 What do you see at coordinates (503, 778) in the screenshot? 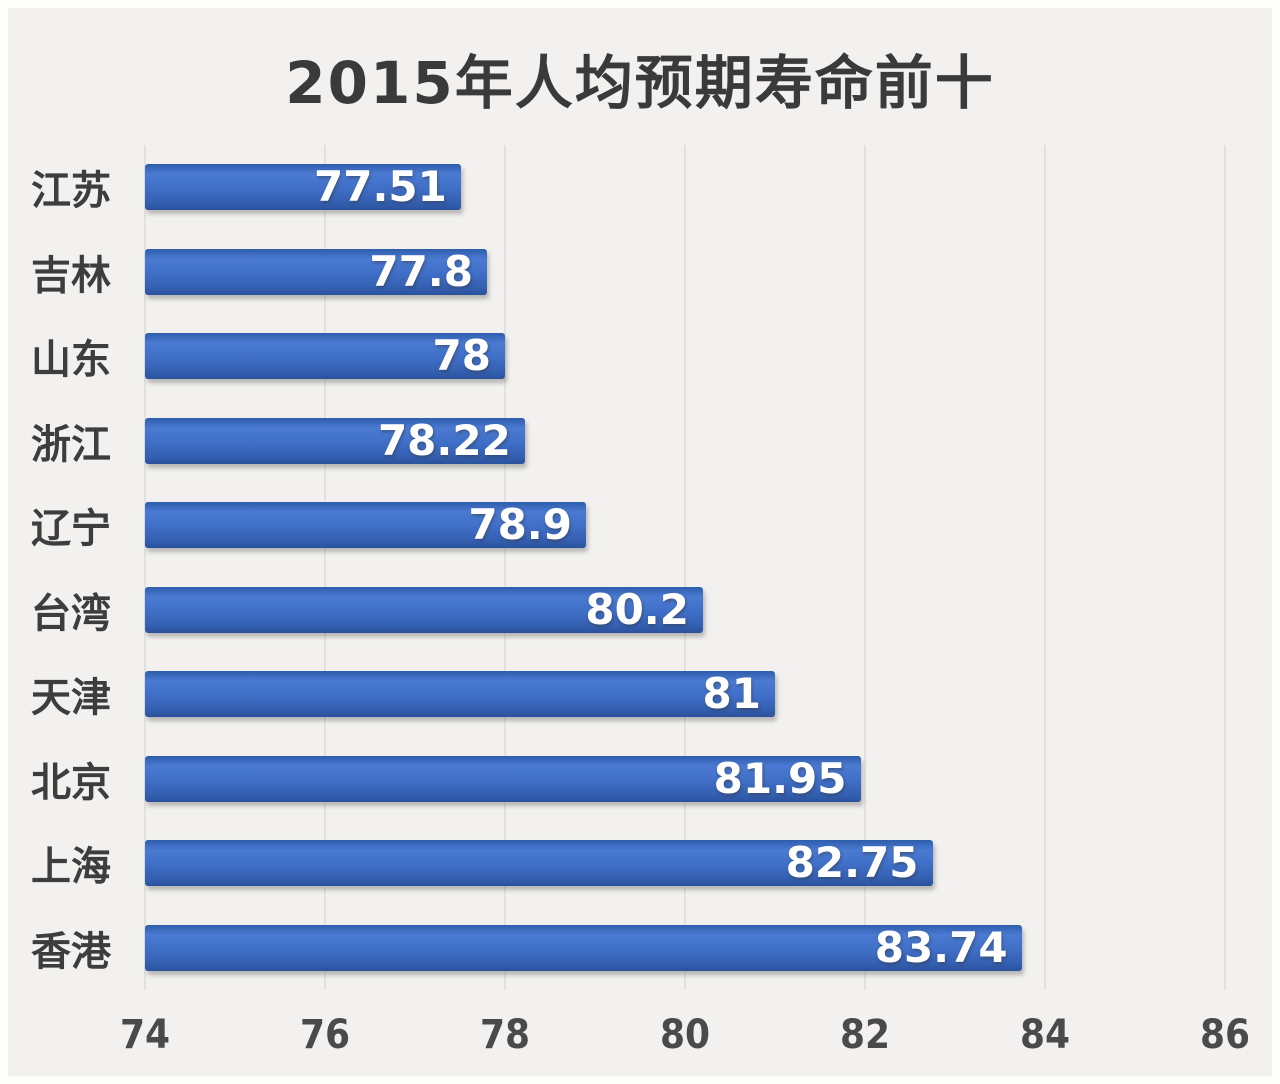
I see `bar: 81.95` at bounding box center [503, 778].